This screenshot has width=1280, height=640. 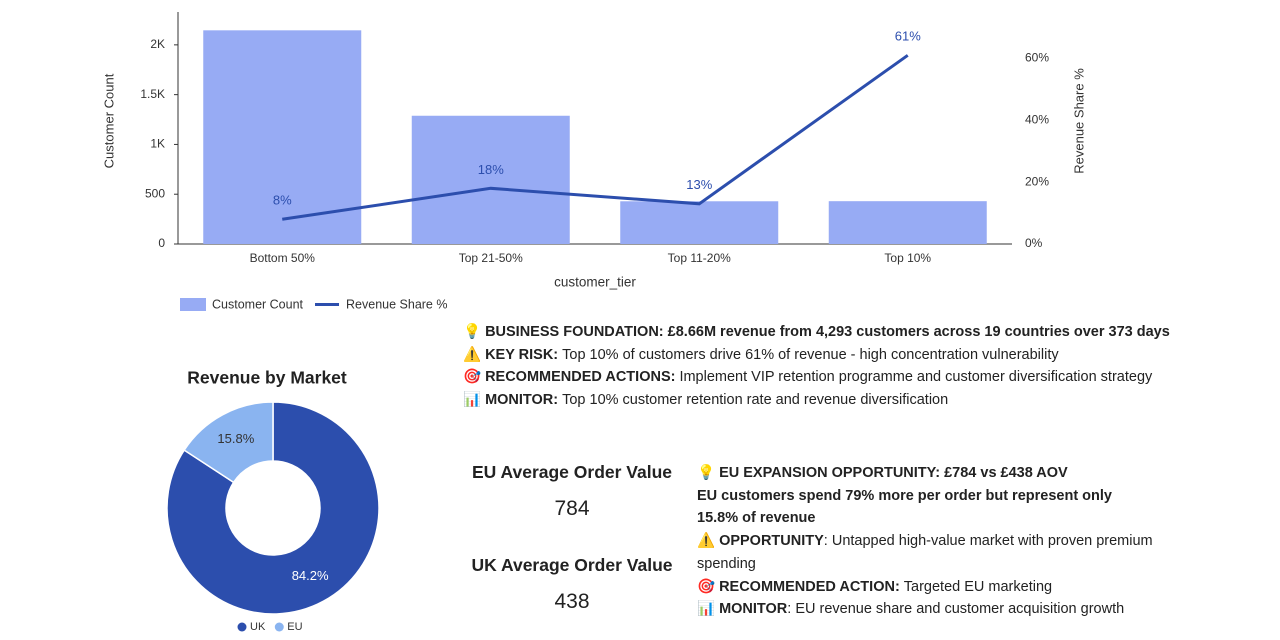 I want to click on x-axis-title: customer_tier, so click(x=595, y=282).